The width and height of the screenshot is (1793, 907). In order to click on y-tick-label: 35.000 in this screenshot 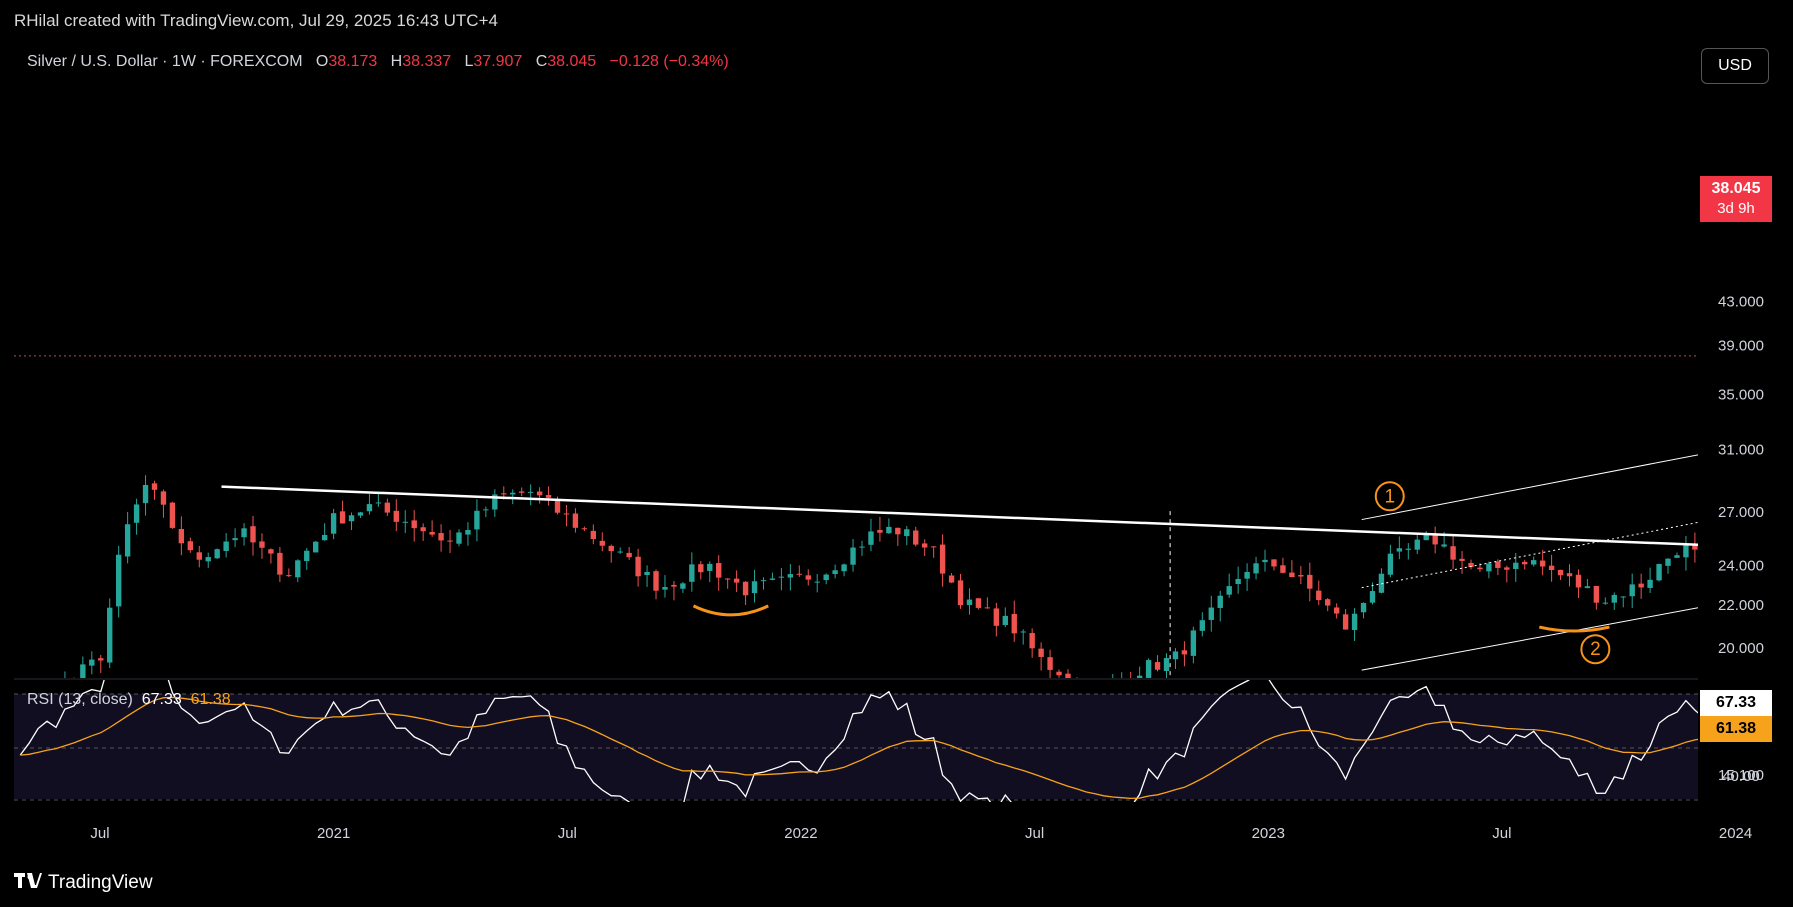, I will do `click(1741, 395)`.